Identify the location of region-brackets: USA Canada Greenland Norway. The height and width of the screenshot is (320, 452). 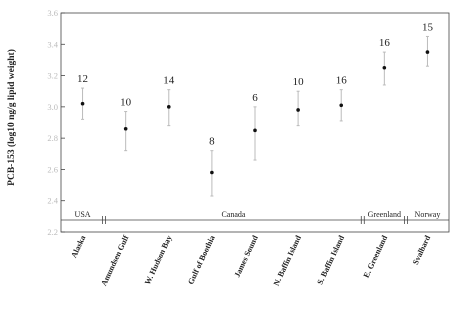
(255, 217).